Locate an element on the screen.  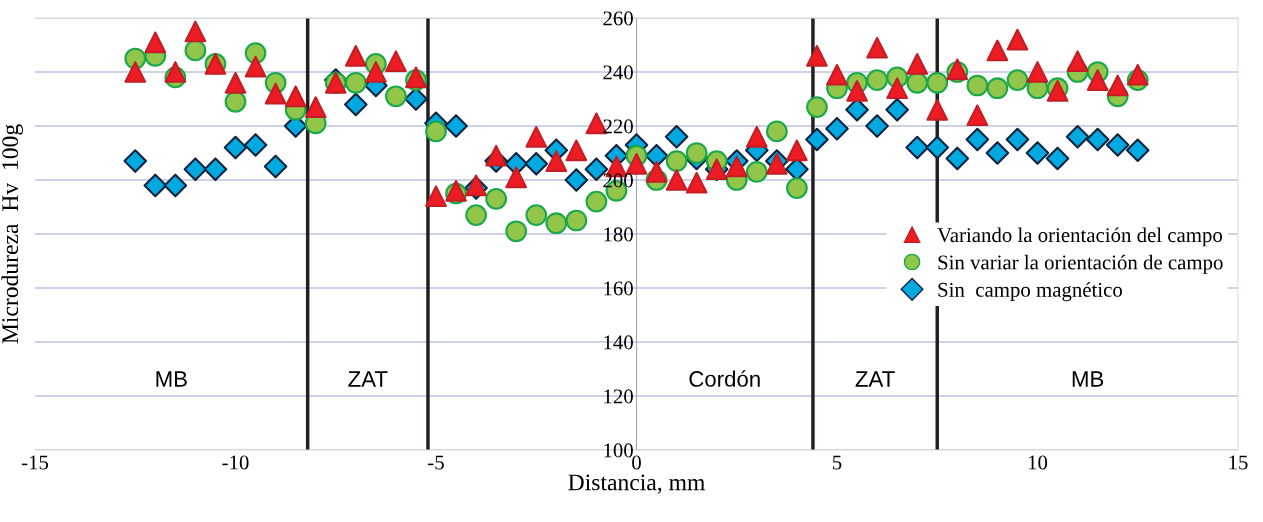
y-tick-label: 220 is located at coordinates (618, 126).